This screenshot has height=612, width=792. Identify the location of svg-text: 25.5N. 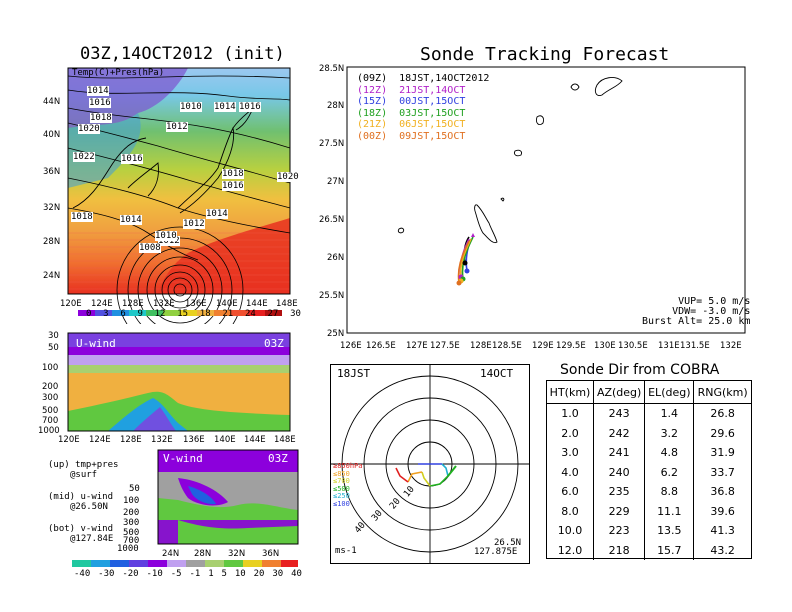
(331, 296).